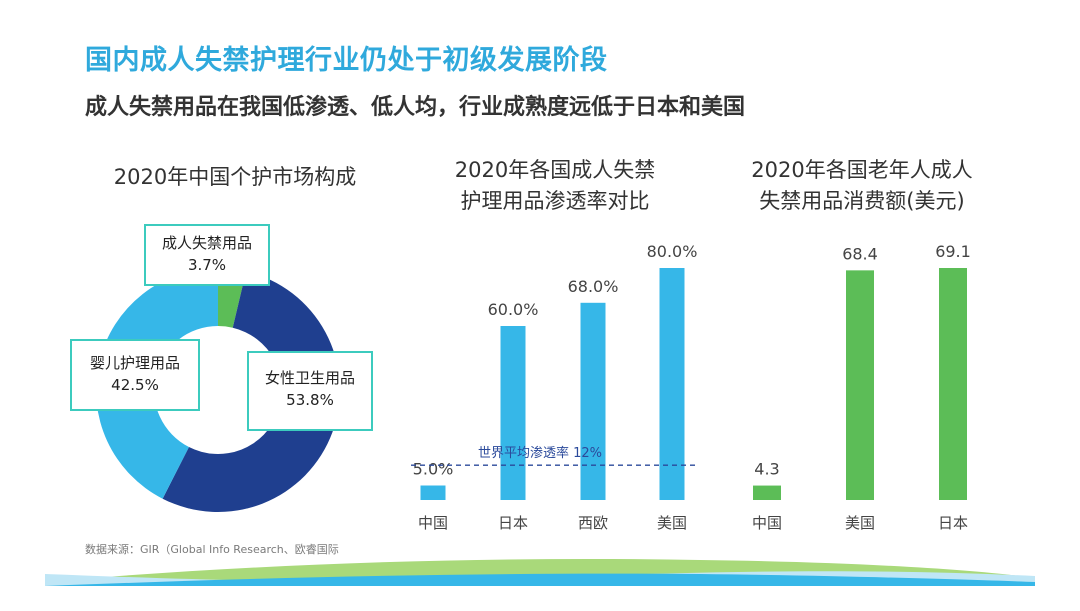  What do you see at coordinates (346, 60) in the screenshot?
I see `page-title: 国内成人失禁护理行业仍处于初级发展阶段` at bounding box center [346, 60].